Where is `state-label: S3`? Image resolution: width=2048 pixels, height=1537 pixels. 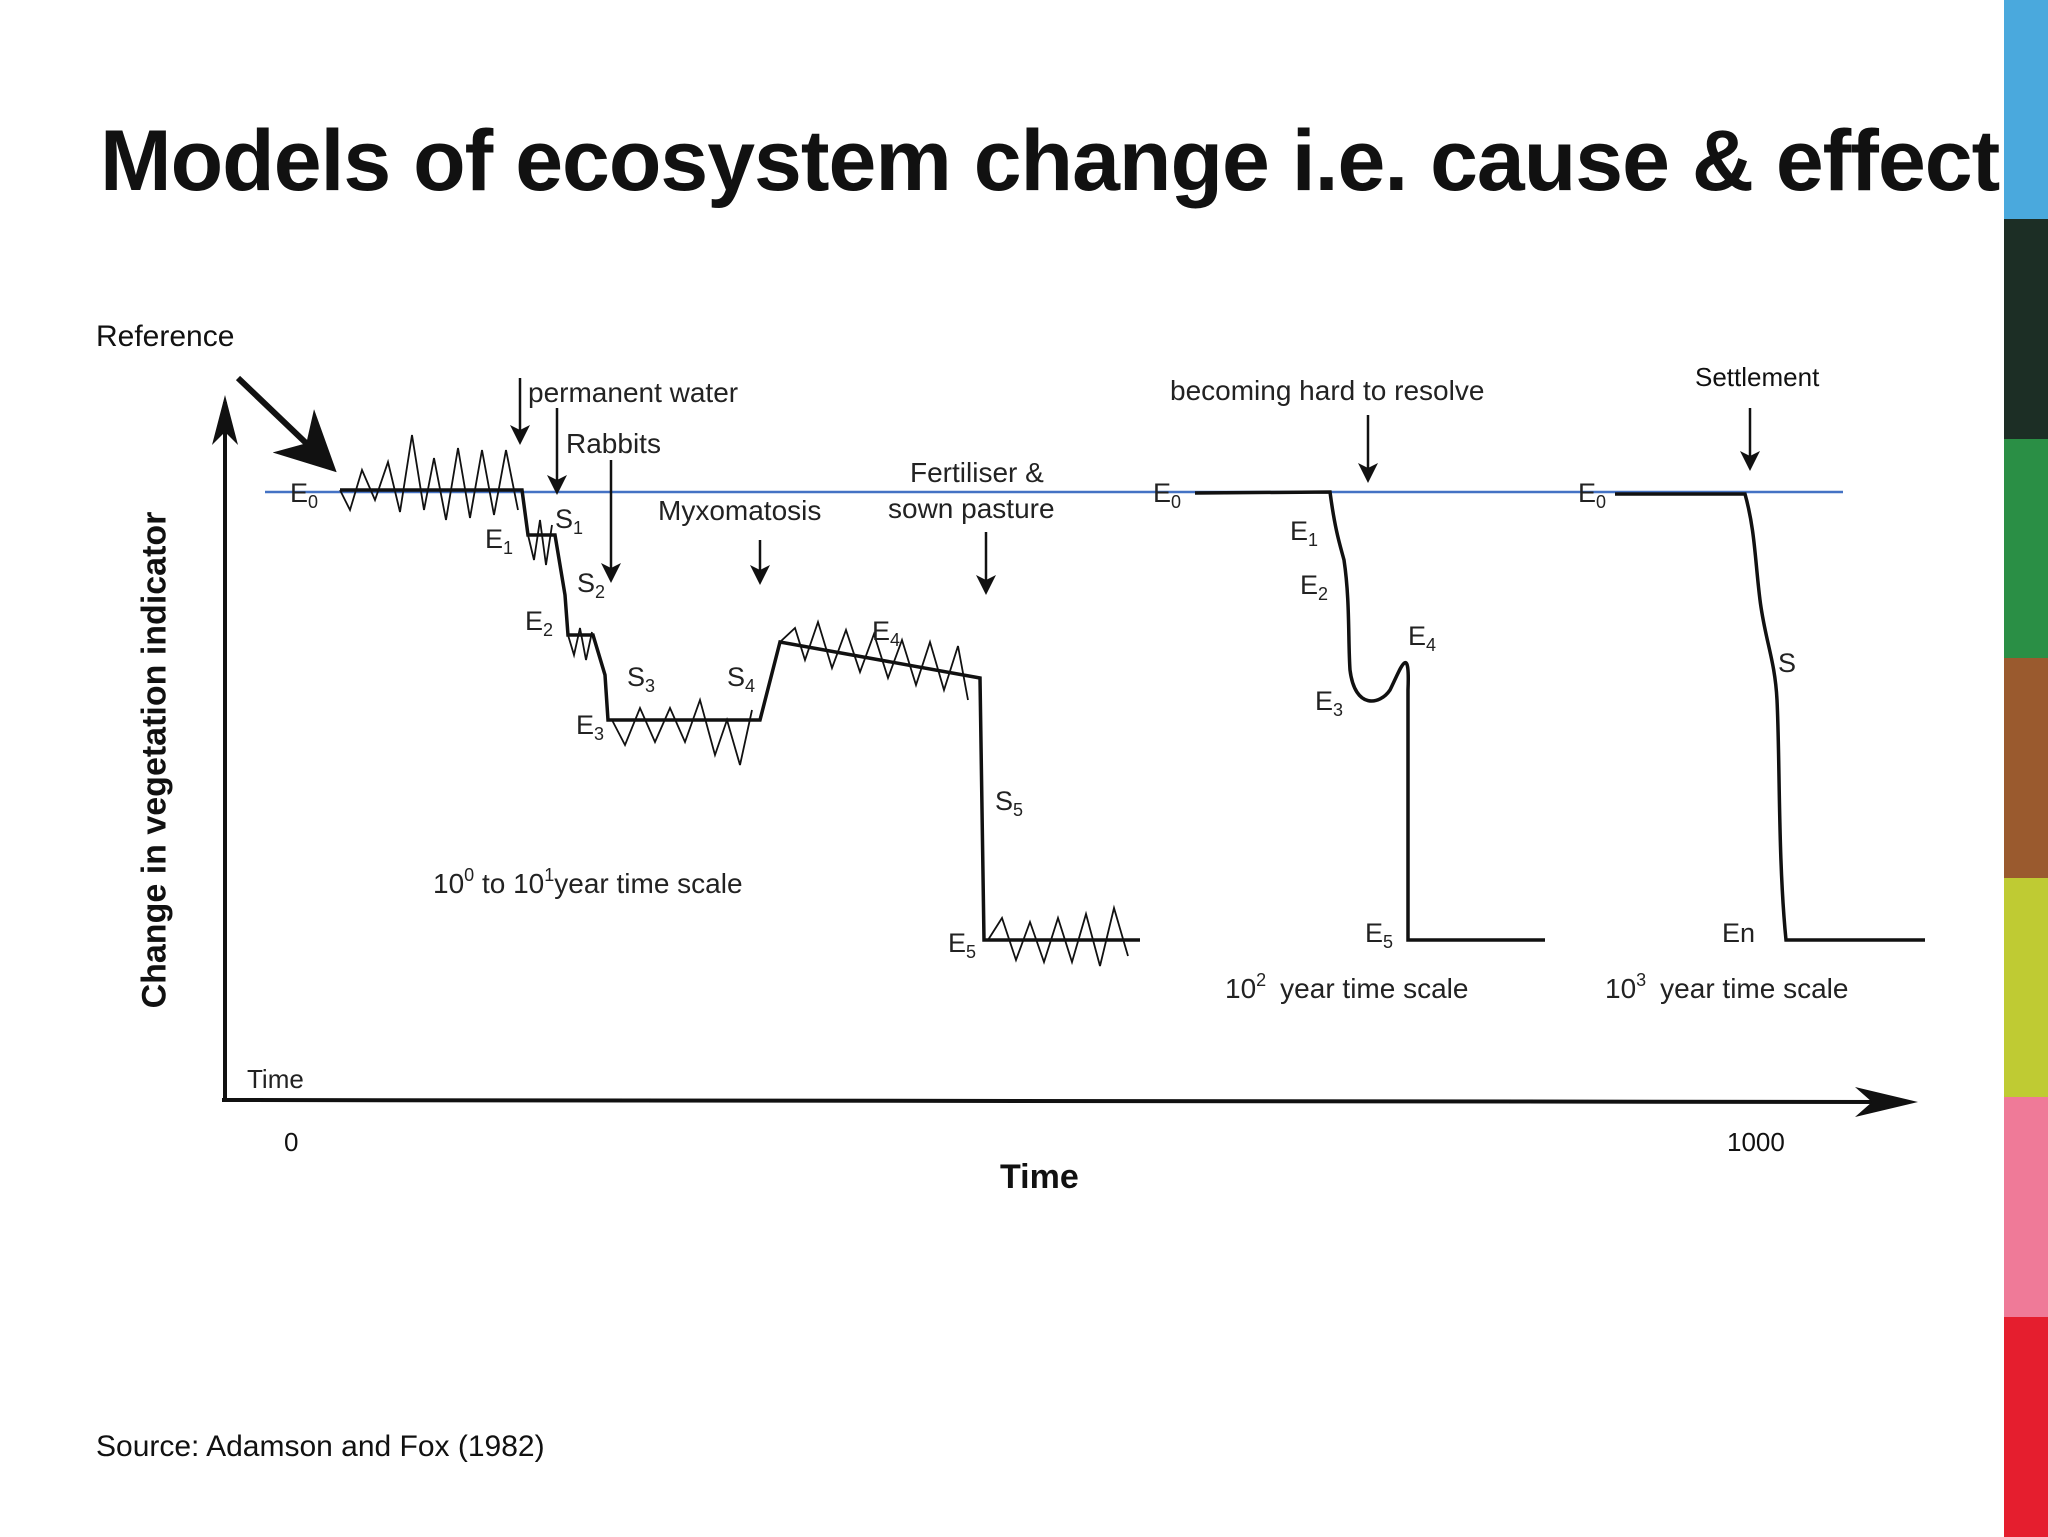
state-label: S3 is located at coordinates (641, 679).